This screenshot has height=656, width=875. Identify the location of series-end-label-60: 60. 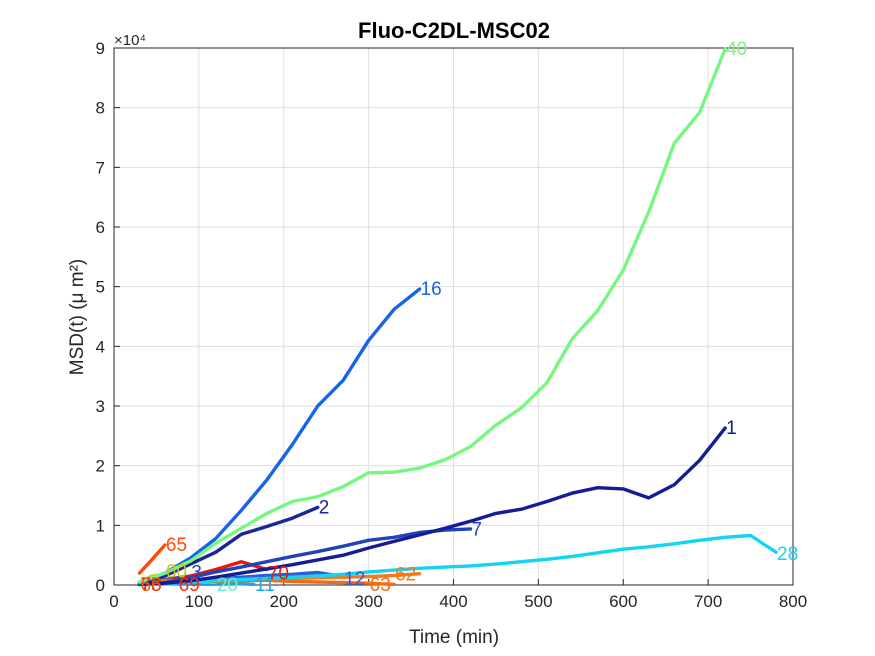
(176, 571).